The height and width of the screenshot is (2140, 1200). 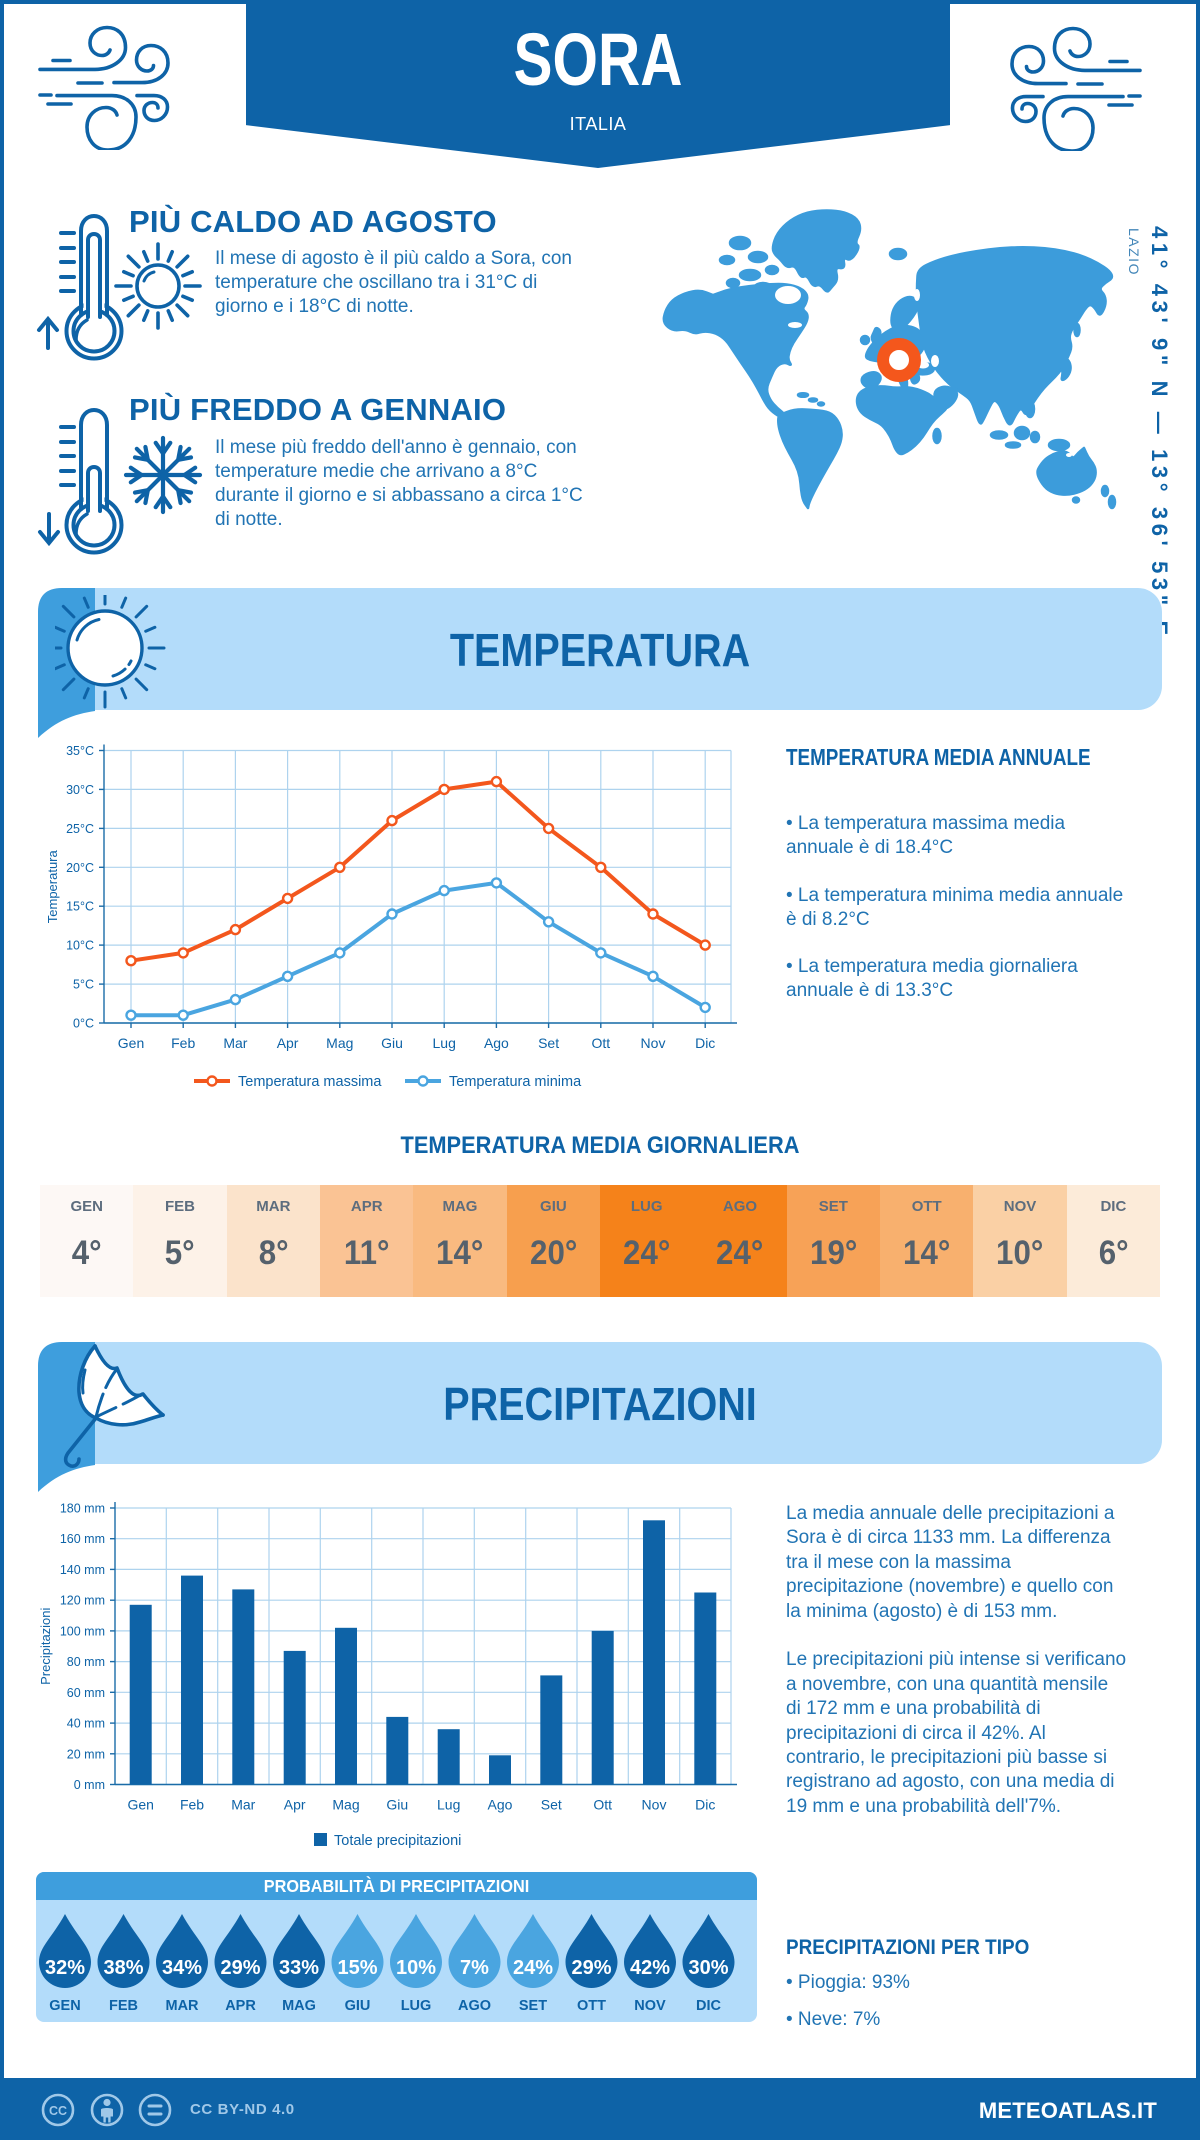 What do you see at coordinates (80, 907) in the screenshot?
I see `svg-text: 15°C` at bounding box center [80, 907].